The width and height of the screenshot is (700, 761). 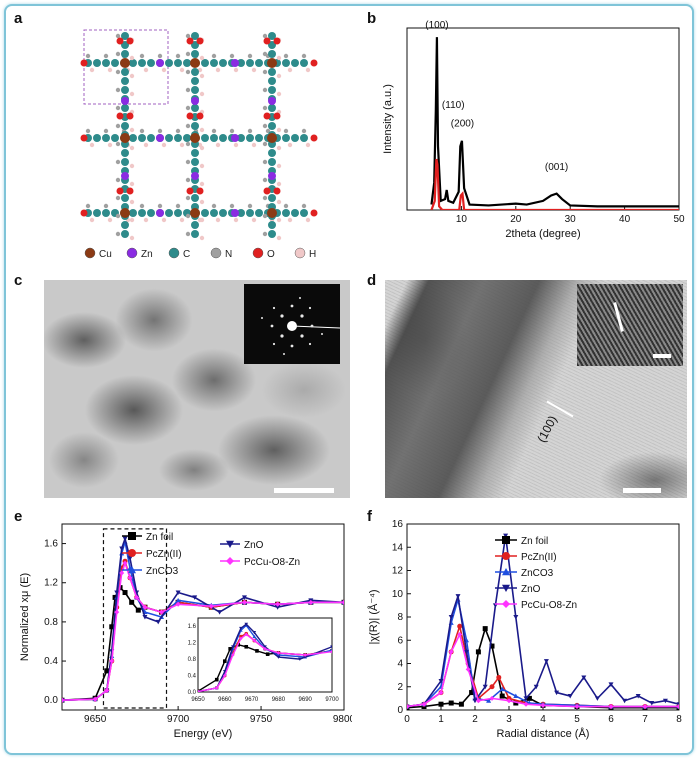 What do you see at coordinates (306, 700) in the screenshot?
I see `inset-x-tick-label: 9690` at bounding box center [306, 700].